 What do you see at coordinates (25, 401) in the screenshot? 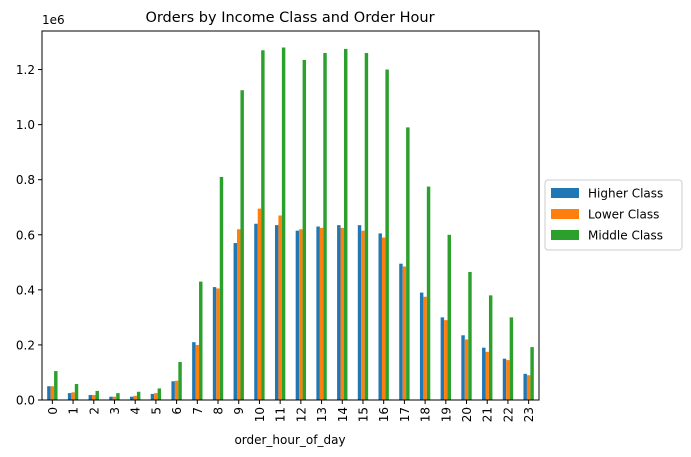
I see `y-tick-label: 0.0` at bounding box center [25, 401].